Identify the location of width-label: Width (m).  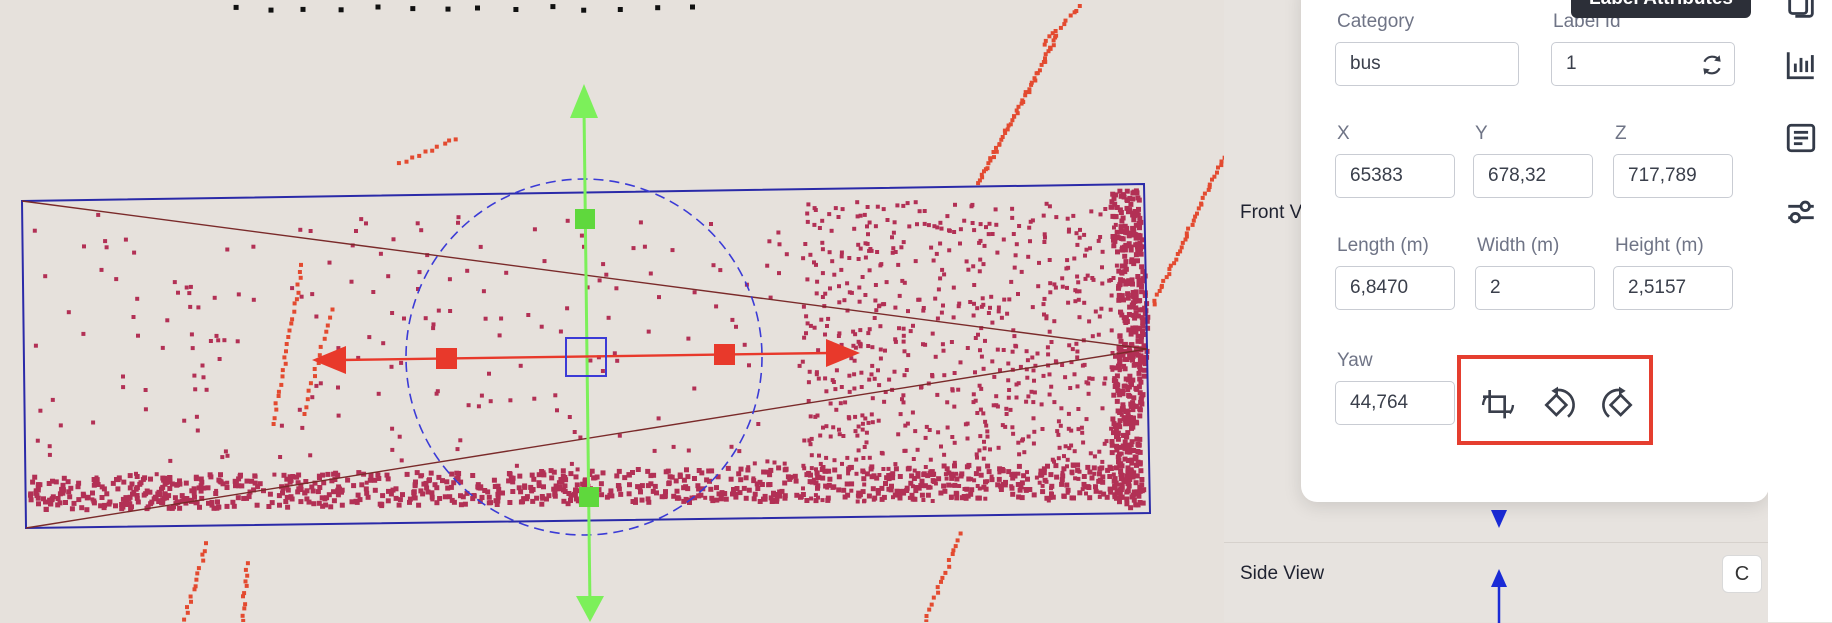
(1518, 245).